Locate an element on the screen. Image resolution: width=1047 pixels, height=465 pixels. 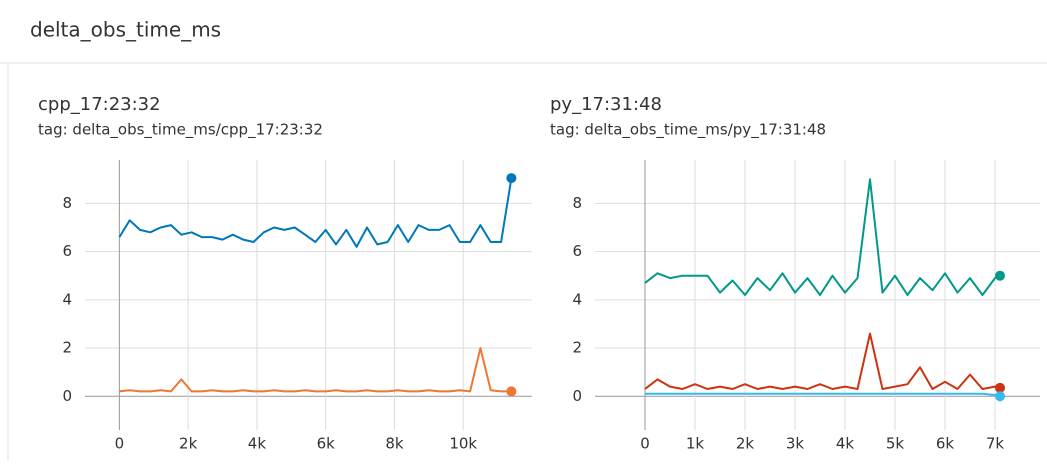
x-tick-label: 7k is located at coordinates (995, 444).